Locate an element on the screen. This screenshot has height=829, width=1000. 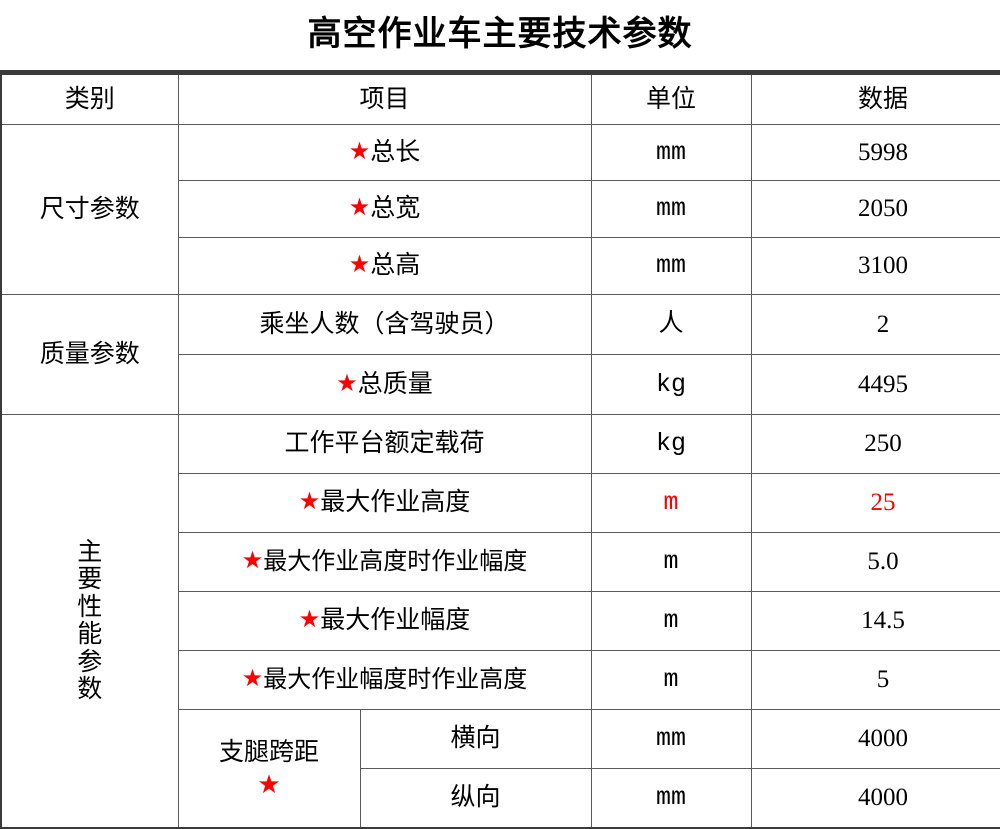
item-outrigger-transverse: 横向 is located at coordinates (475, 739).